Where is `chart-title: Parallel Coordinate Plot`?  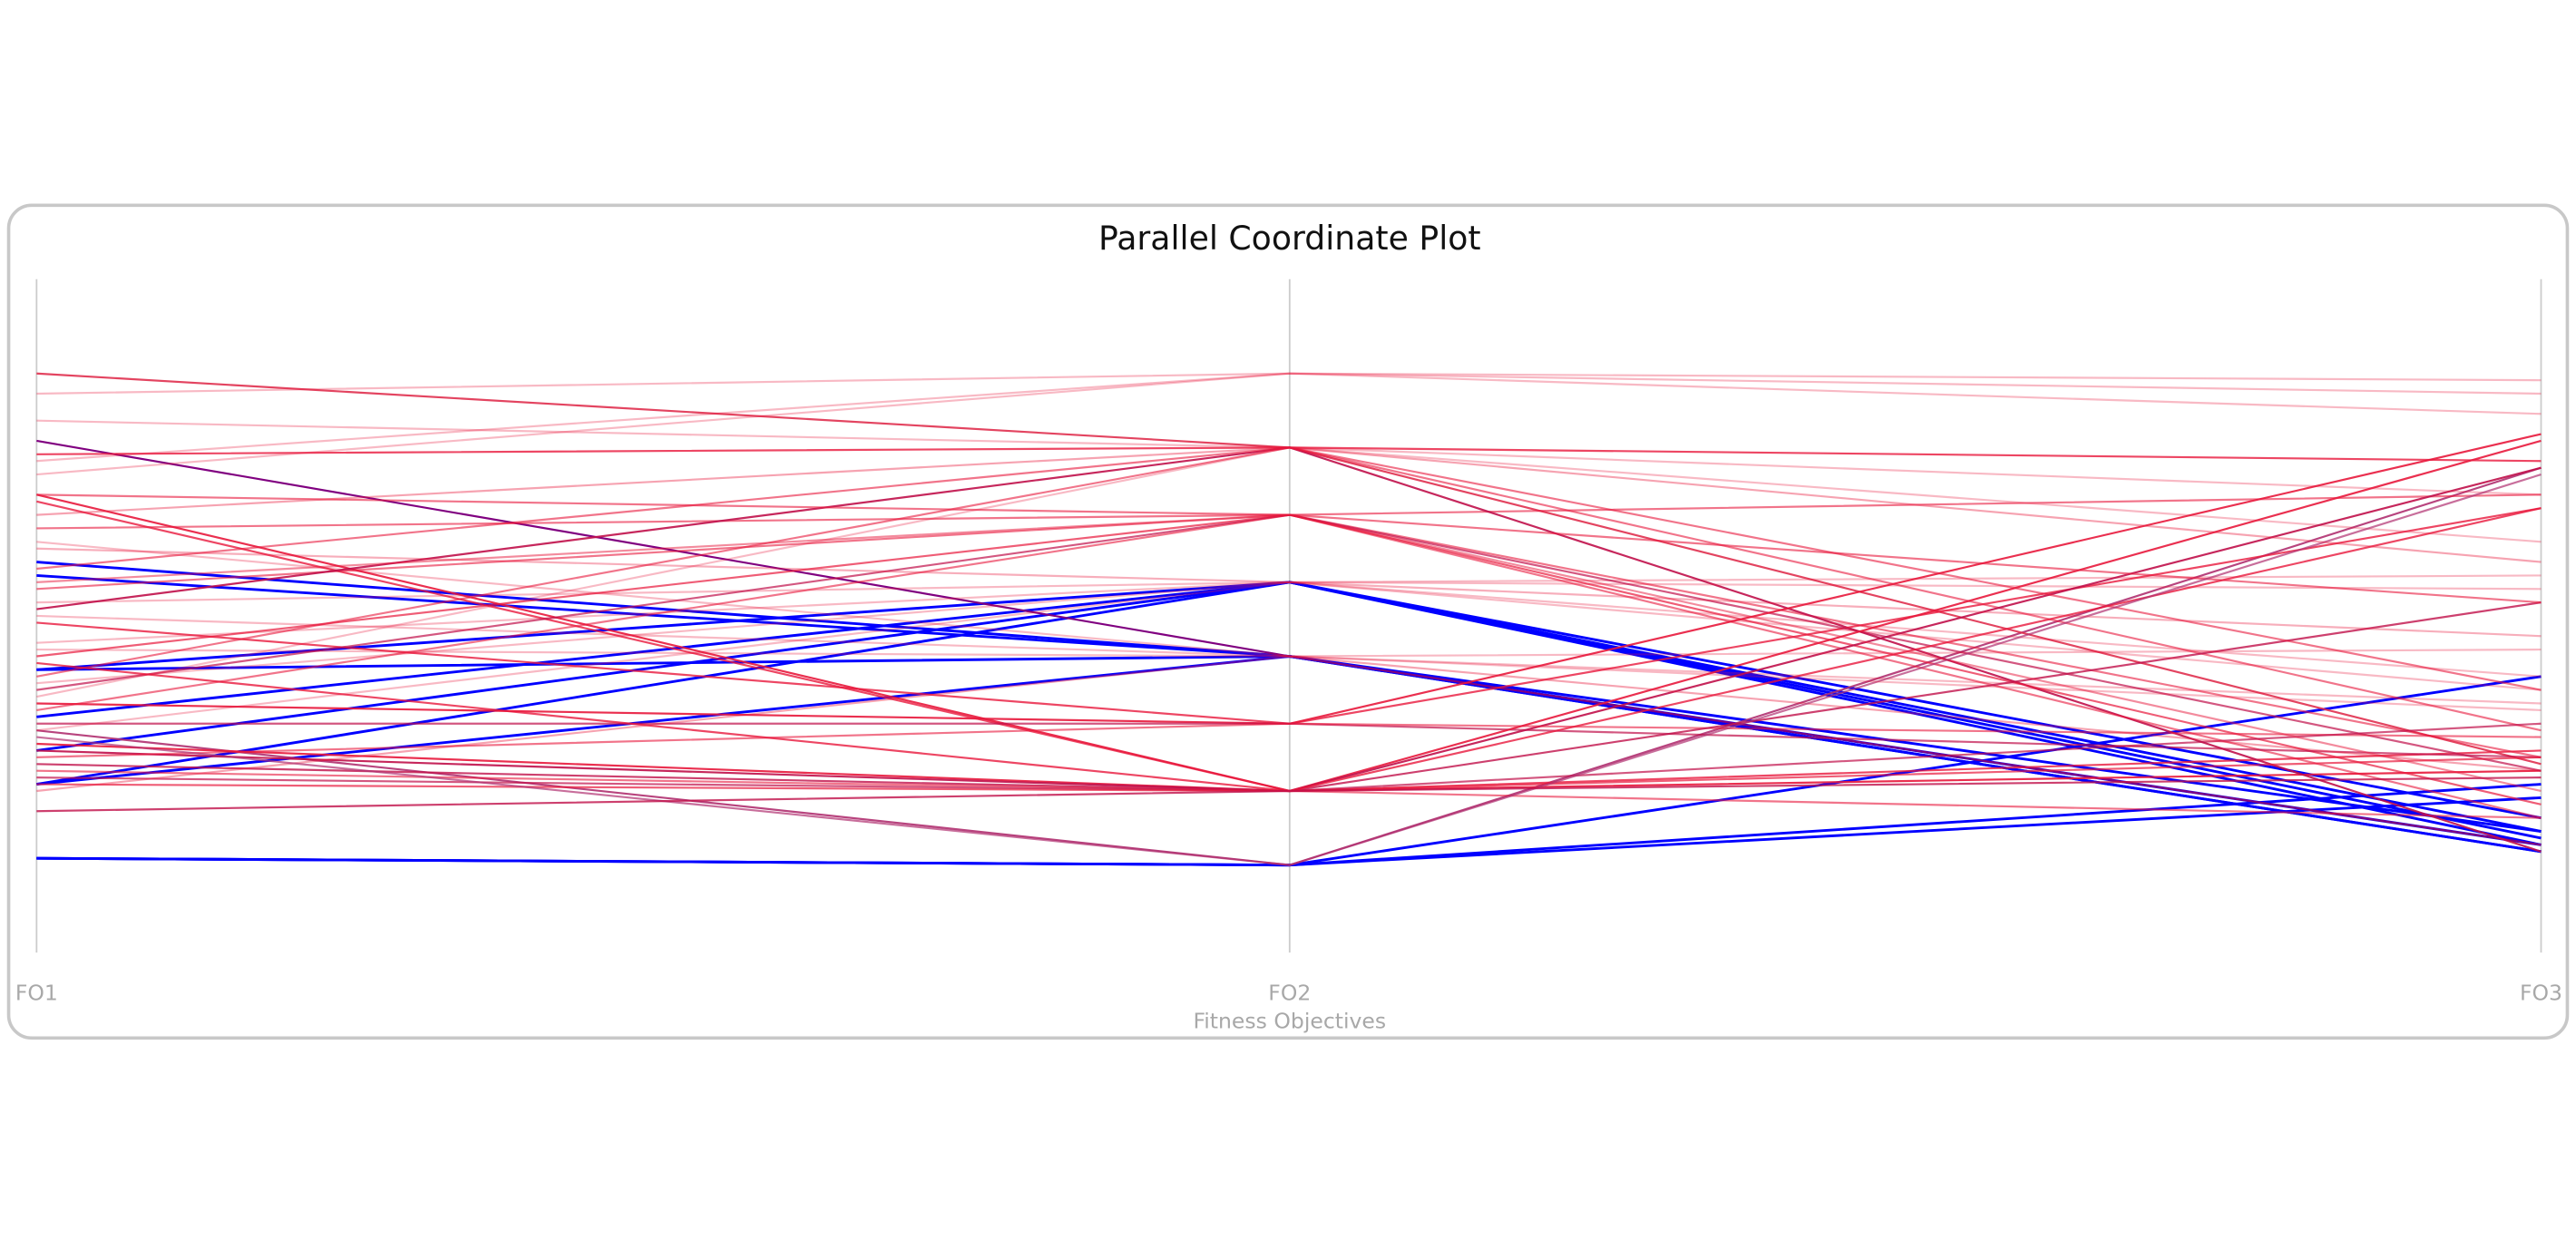 chart-title: Parallel Coordinate Plot is located at coordinates (1289, 238).